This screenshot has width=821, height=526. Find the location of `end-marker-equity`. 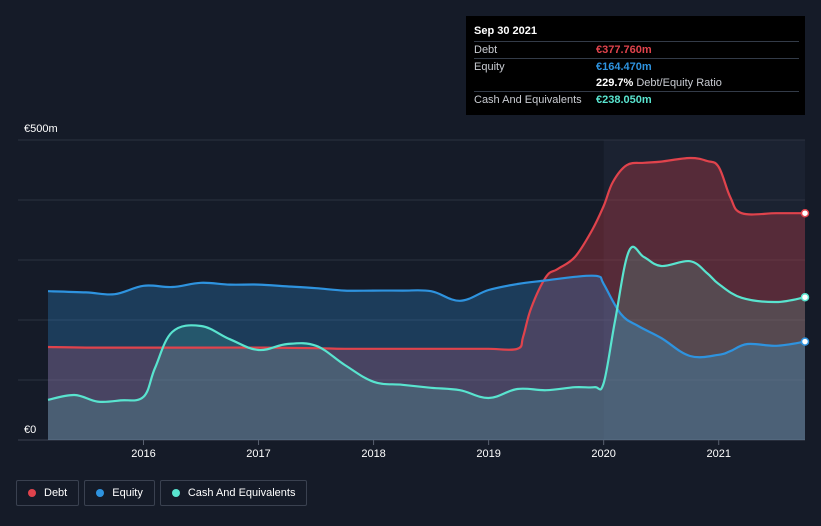

end-marker-equity is located at coordinates (805, 341).